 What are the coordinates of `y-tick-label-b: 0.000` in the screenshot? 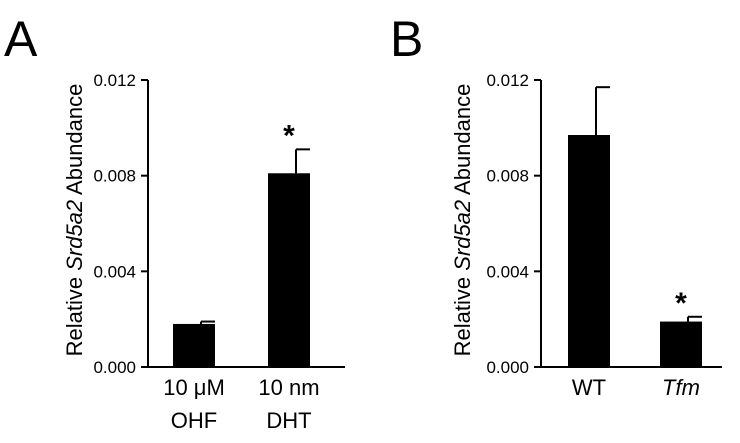 It's located at (507, 367).